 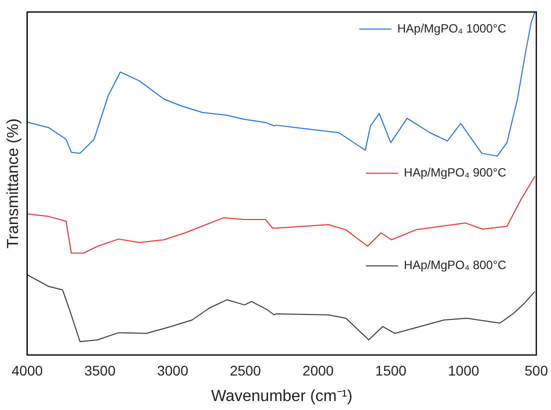 I want to click on x-tick-label: 3000, so click(x=172, y=370).